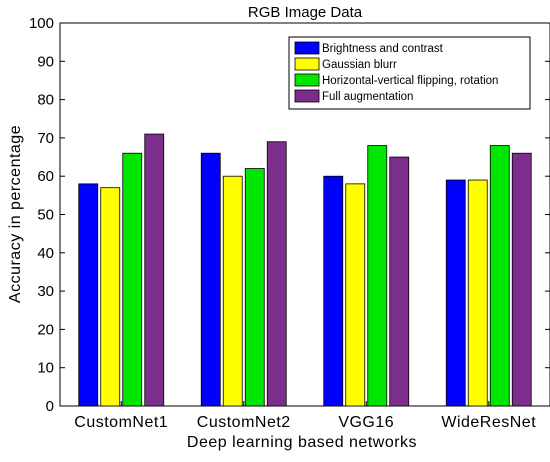 The width and height of the screenshot is (550, 462). I want to click on y-tick-label: 0, so click(50, 406).